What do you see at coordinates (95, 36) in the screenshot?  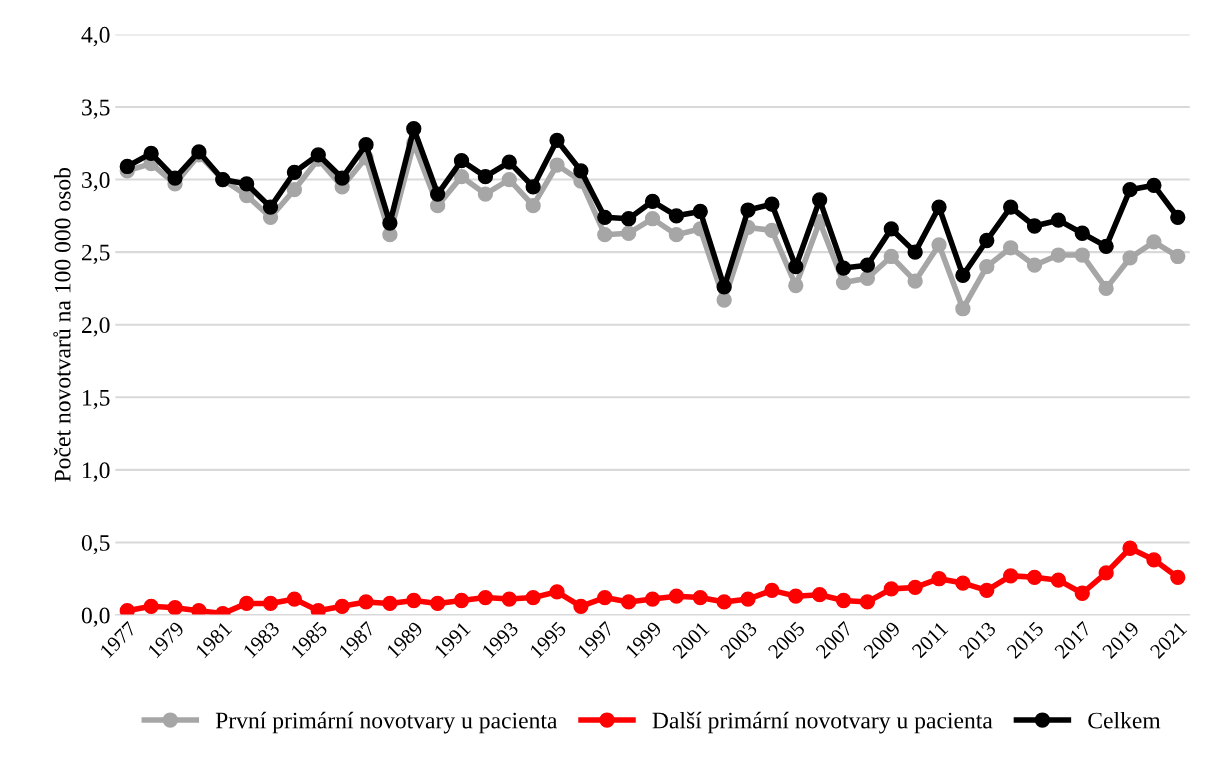 I see `y-tick-label: 4,0` at bounding box center [95, 36].